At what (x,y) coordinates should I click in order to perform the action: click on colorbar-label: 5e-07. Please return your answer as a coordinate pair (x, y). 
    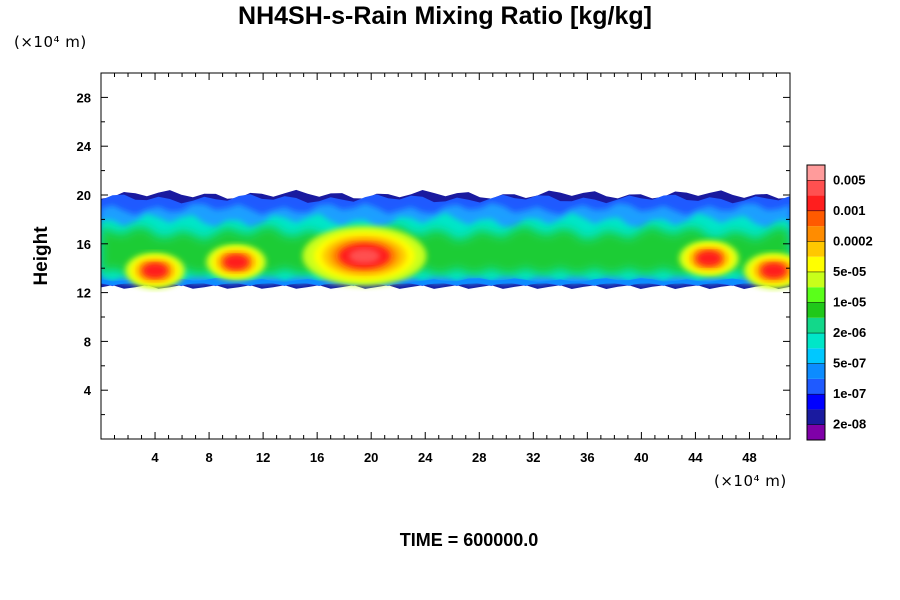
    Looking at the image, I should click on (849, 363).